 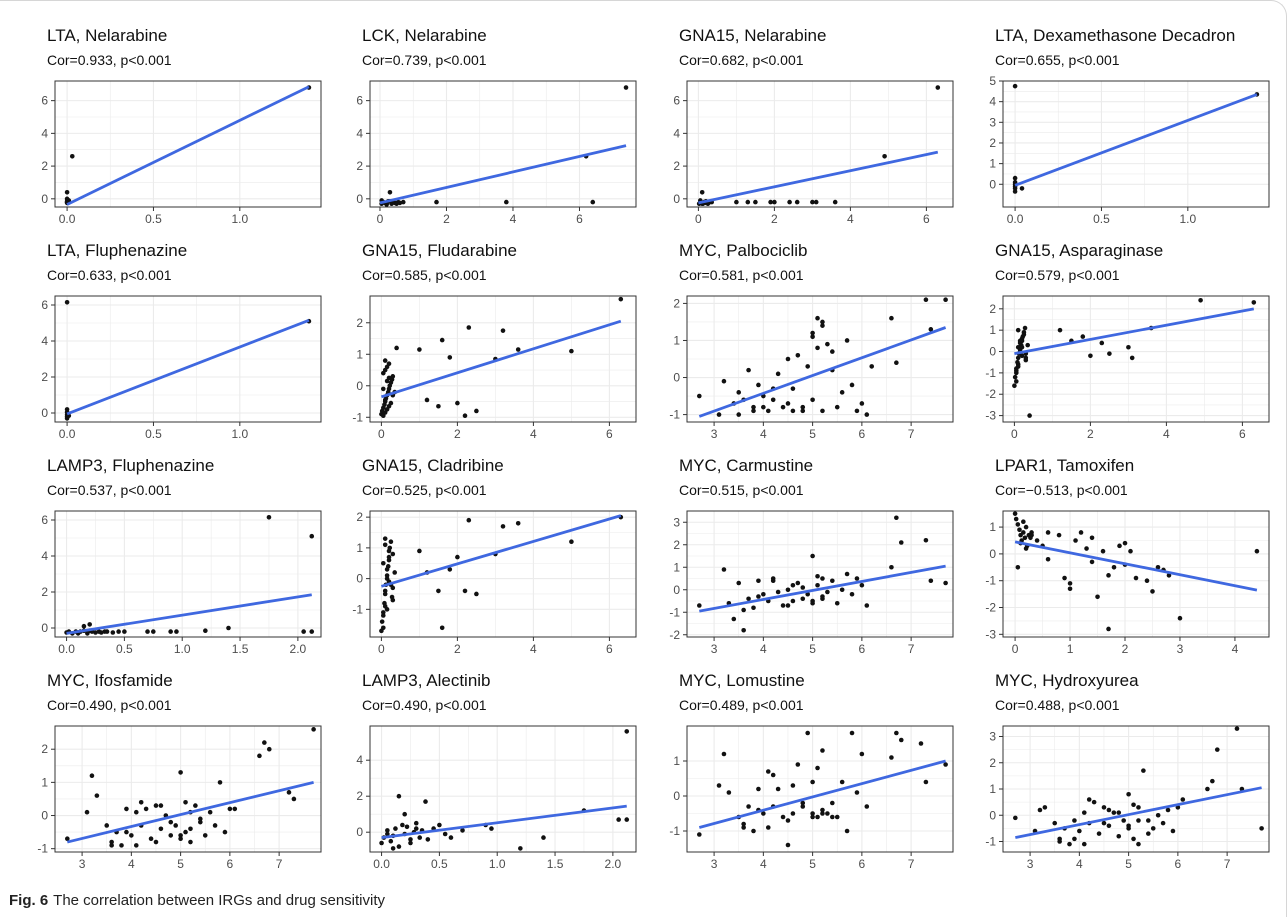 What do you see at coordinates (990, 394) in the screenshot?
I see `y-tick-label: -2` at bounding box center [990, 394].